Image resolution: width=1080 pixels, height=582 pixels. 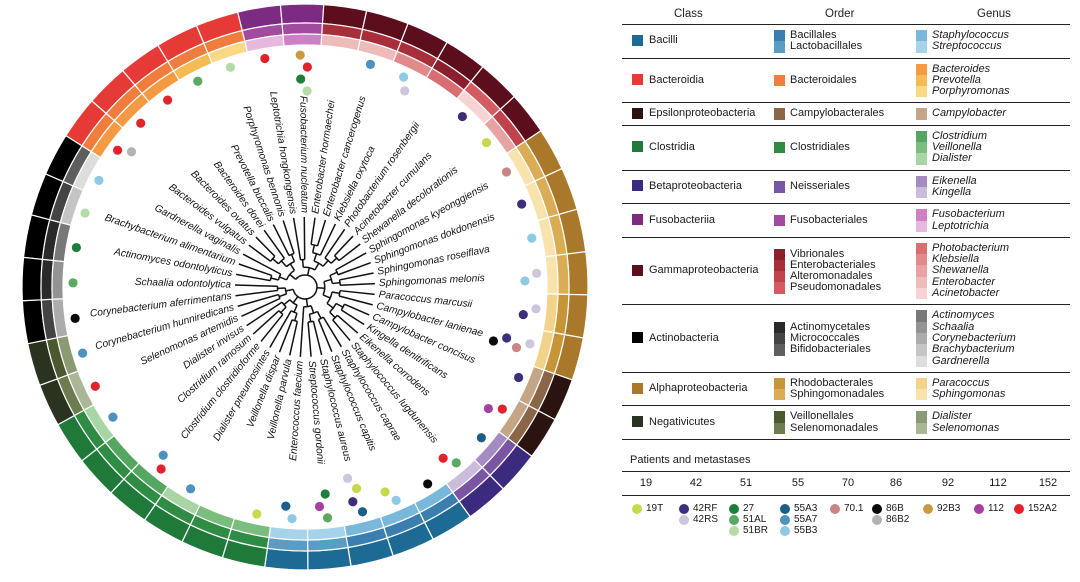 What do you see at coordinates (655, 40) in the screenshot?
I see `legend-class: Bacilli` at bounding box center [655, 40].